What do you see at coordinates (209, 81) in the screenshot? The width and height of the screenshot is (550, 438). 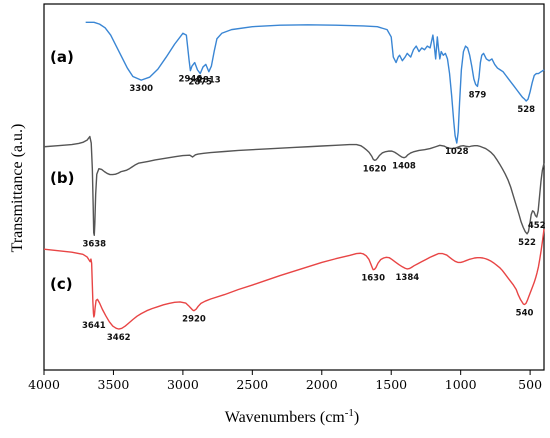 I see `peak-label: 2813` at bounding box center [209, 81].